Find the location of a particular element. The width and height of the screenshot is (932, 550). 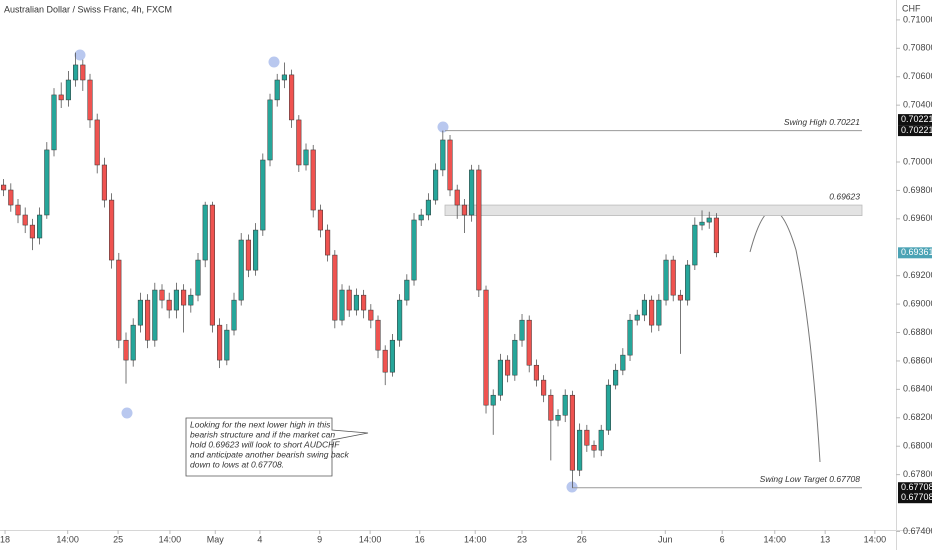

x-tick-label: 13 is located at coordinates (825, 539).